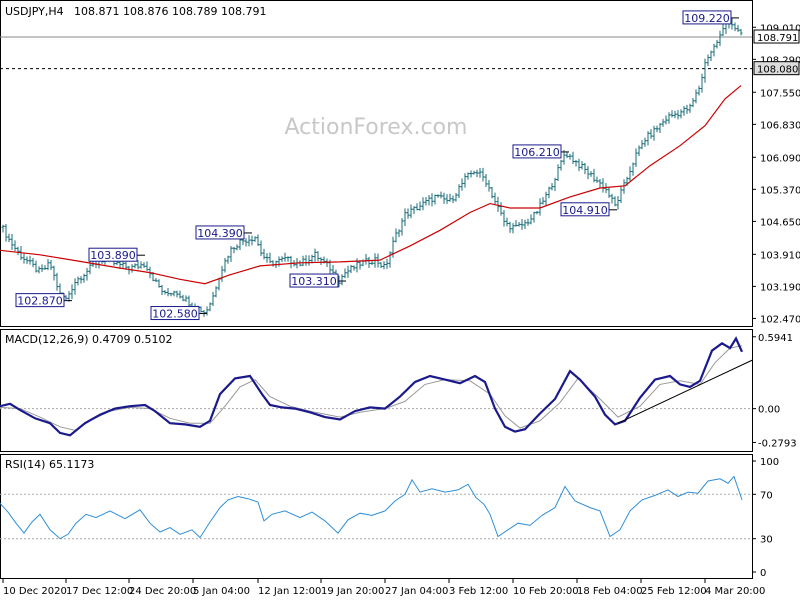  What do you see at coordinates (416, 591) in the screenshot?
I see `time-tick-label: 27 Jan 04:00` at bounding box center [416, 591].